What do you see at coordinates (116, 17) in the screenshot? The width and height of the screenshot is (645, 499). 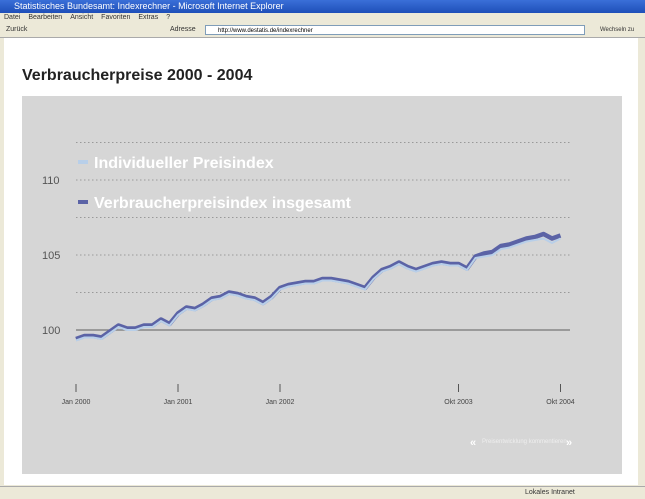 I see `menu-item: Favoriten` at bounding box center [116, 17].